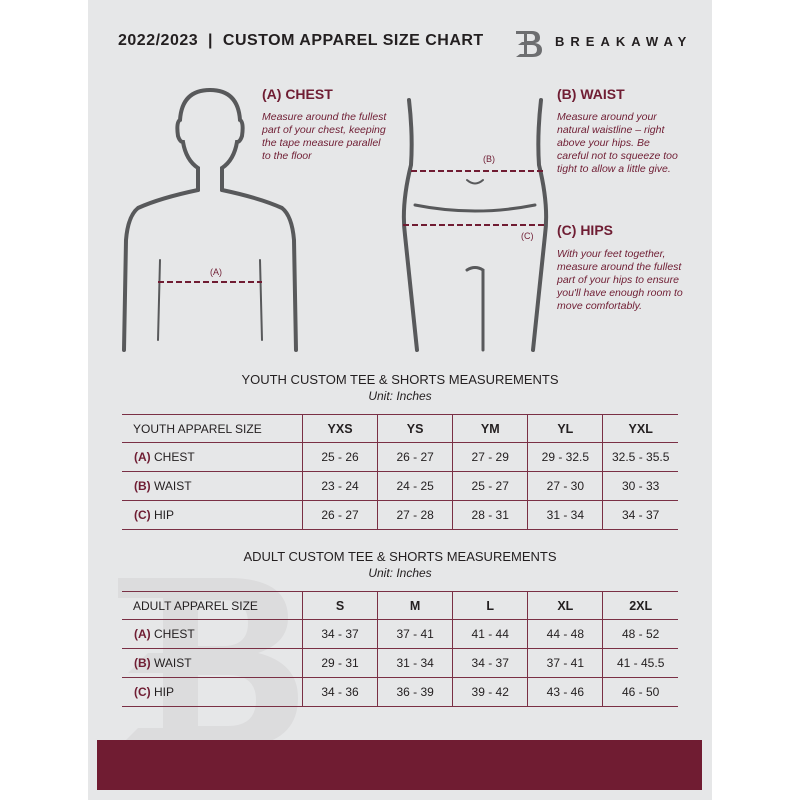 Image resolution: width=800 pixels, height=800 pixels. What do you see at coordinates (339, 663) in the screenshot?
I see `table-cell: 29 - 31` at bounding box center [339, 663].